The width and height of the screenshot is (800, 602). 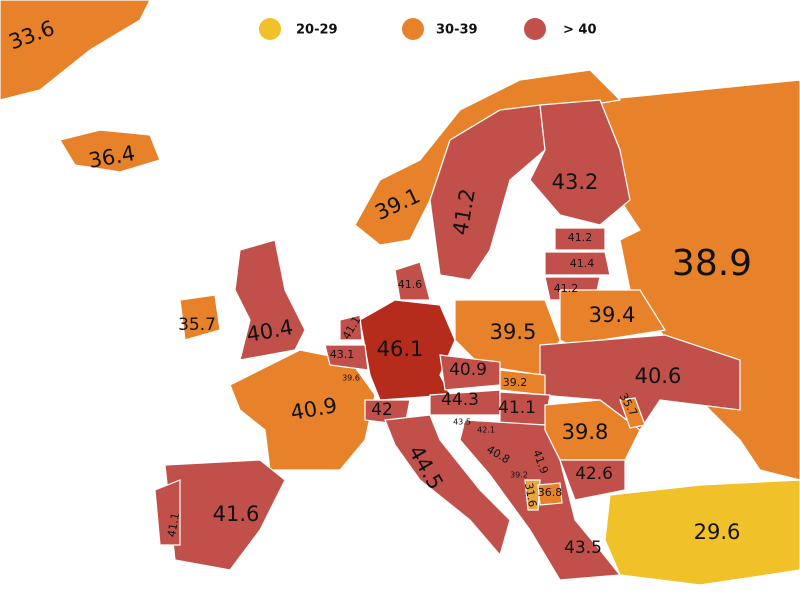 I want to click on region-label: 39.4, so click(x=612, y=315).